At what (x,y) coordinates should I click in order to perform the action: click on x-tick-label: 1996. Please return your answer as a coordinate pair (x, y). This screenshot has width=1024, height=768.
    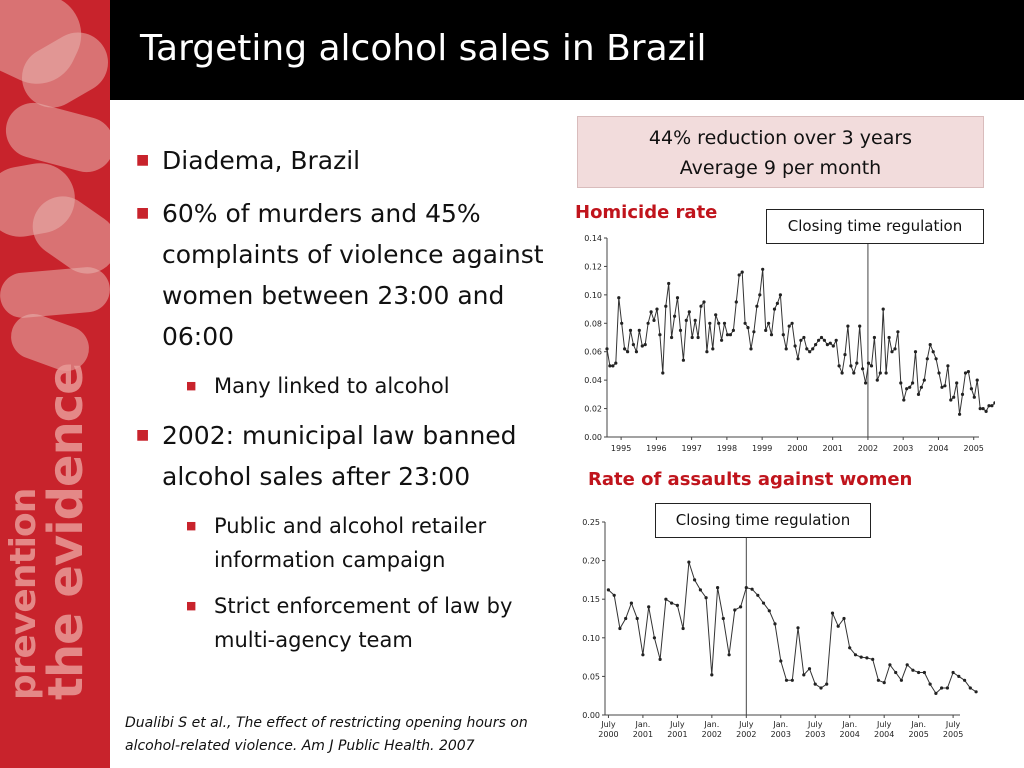
    Looking at the image, I should click on (656, 448).